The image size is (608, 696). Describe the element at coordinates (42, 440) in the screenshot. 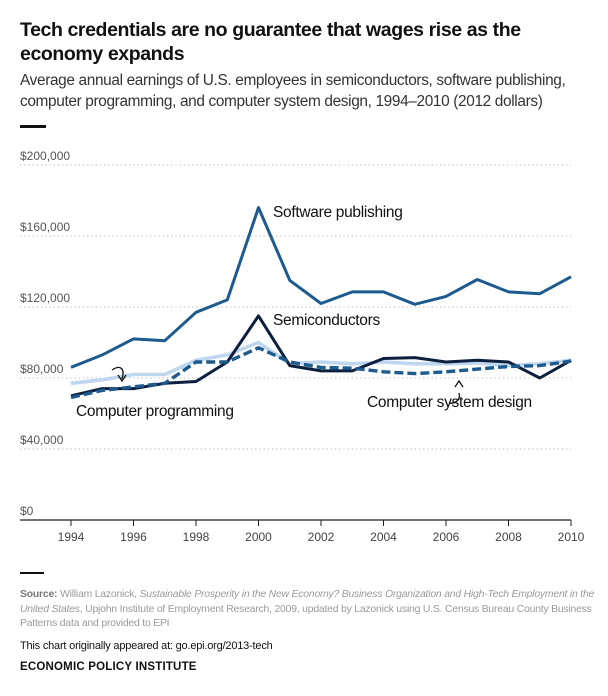

I see `y-tick-label-40000: $40,000` at that location.